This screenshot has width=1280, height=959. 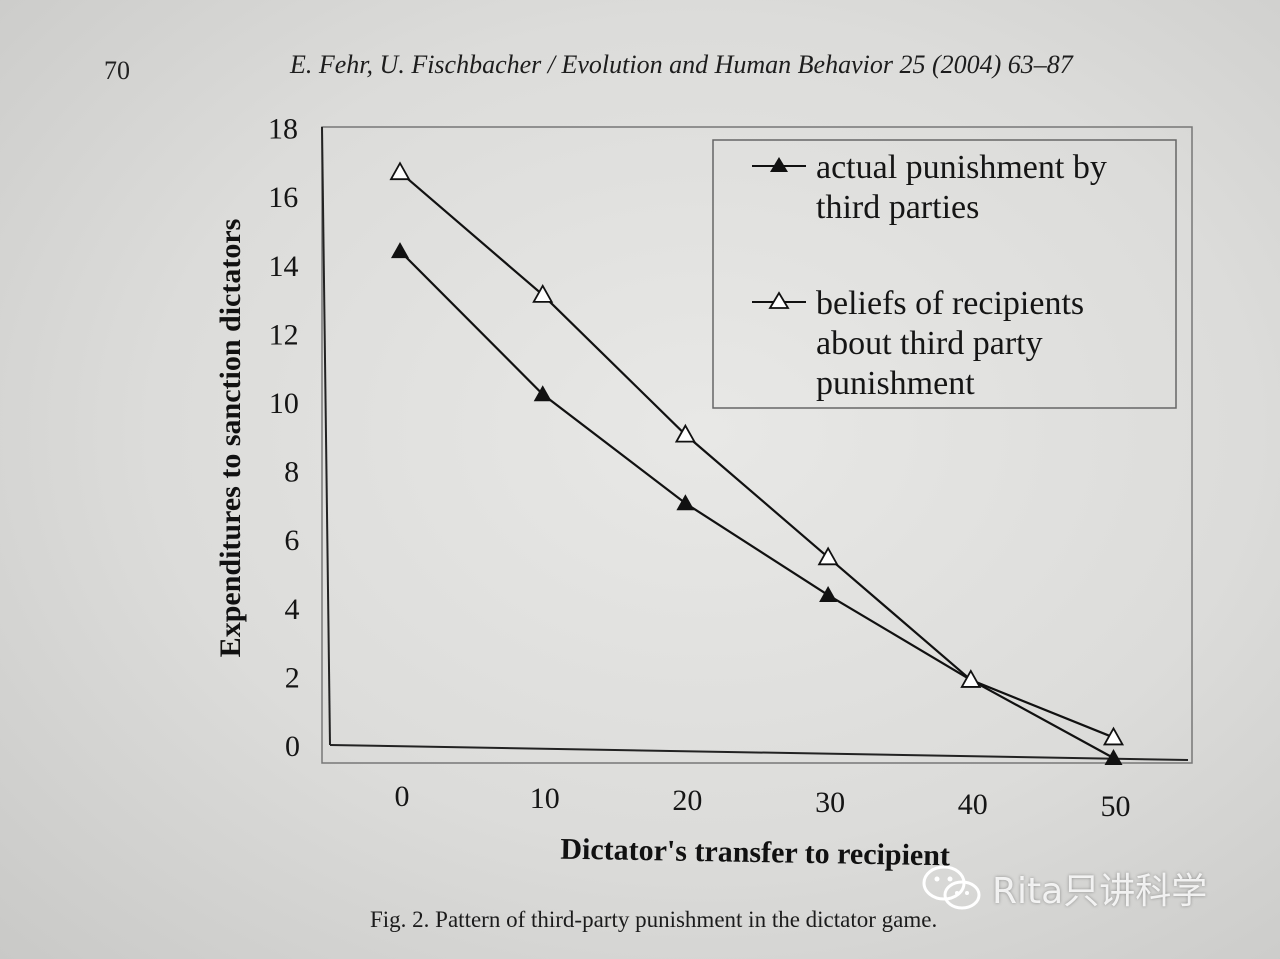 What do you see at coordinates (755, 853) in the screenshot?
I see `x-axis-title: Dictator's transfer to recipient` at bounding box center [755, 853].